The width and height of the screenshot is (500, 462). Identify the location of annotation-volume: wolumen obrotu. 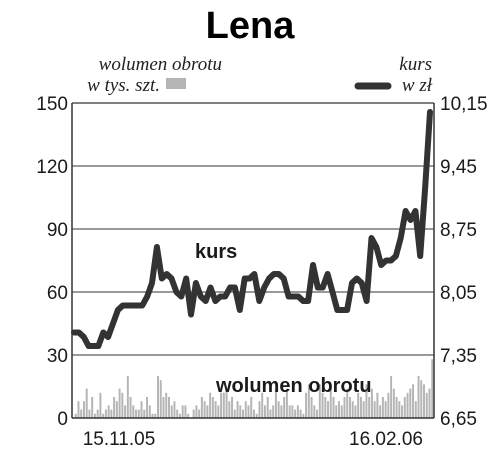
(293, 386).